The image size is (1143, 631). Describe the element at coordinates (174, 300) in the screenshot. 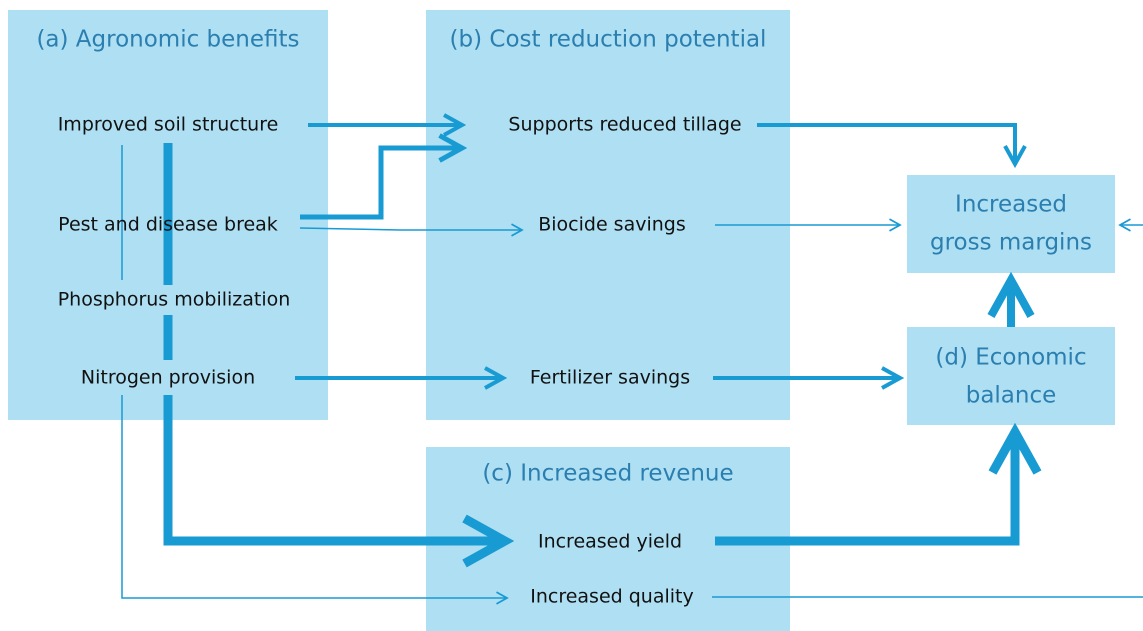

I see `item: Phosphorus mobilization` at that location.